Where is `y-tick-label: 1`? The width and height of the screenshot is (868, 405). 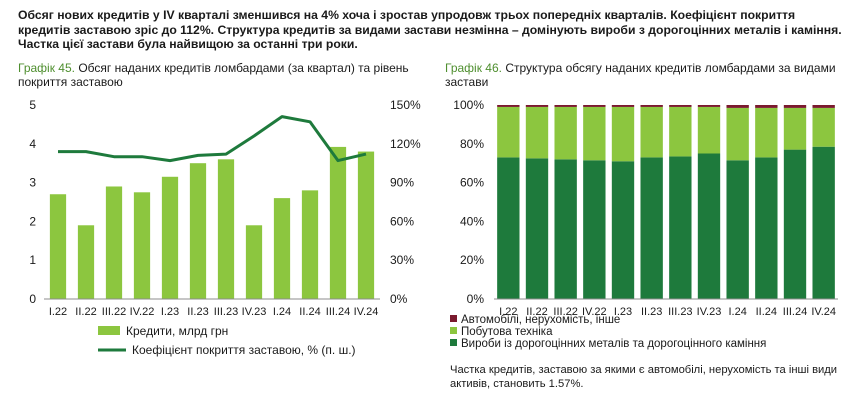
y-tick-label: 1 is located at coordinates (32, 260).